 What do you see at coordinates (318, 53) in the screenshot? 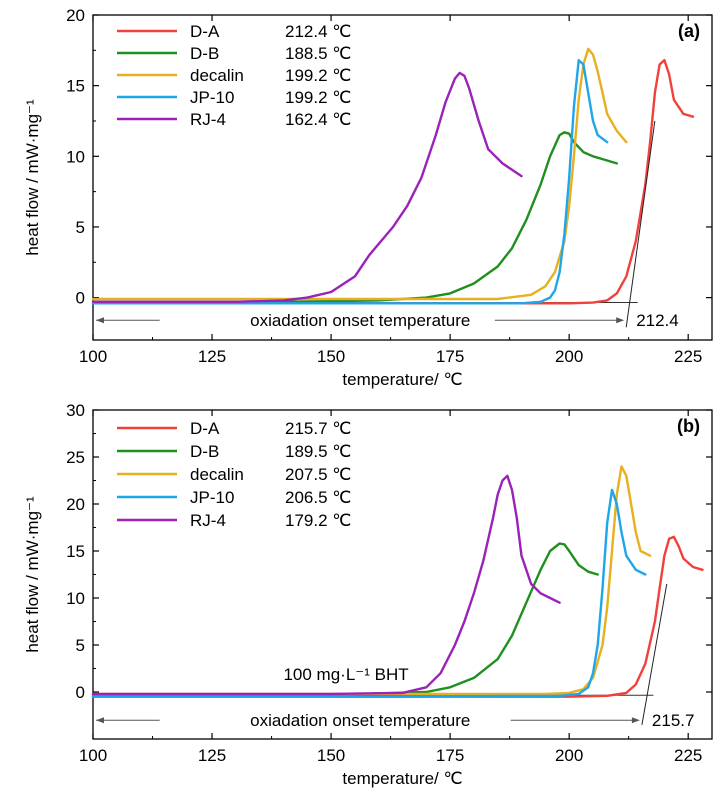
I see `legend-onset: 188.5 ℃` at bounding box center [318, 53].